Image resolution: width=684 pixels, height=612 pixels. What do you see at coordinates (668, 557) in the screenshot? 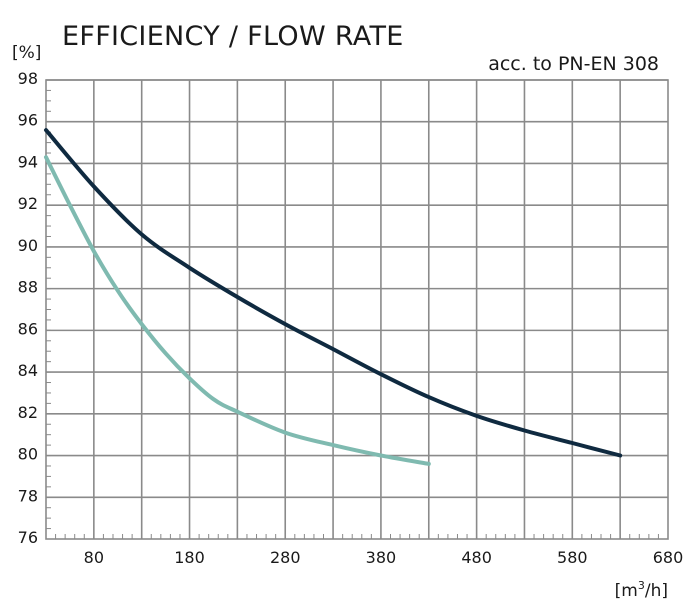
I see `x-tick-label: 680` at bounding box center [668, 557].